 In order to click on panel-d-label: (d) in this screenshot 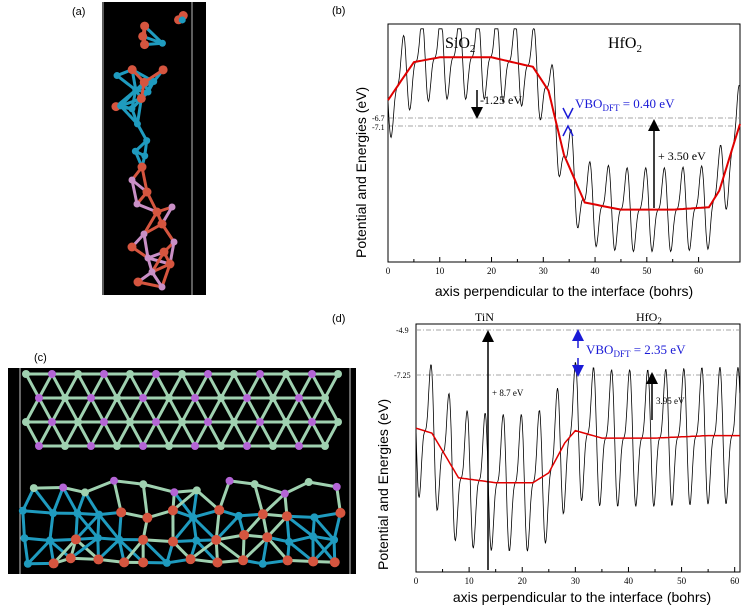, I will do `click(338, 319)`.